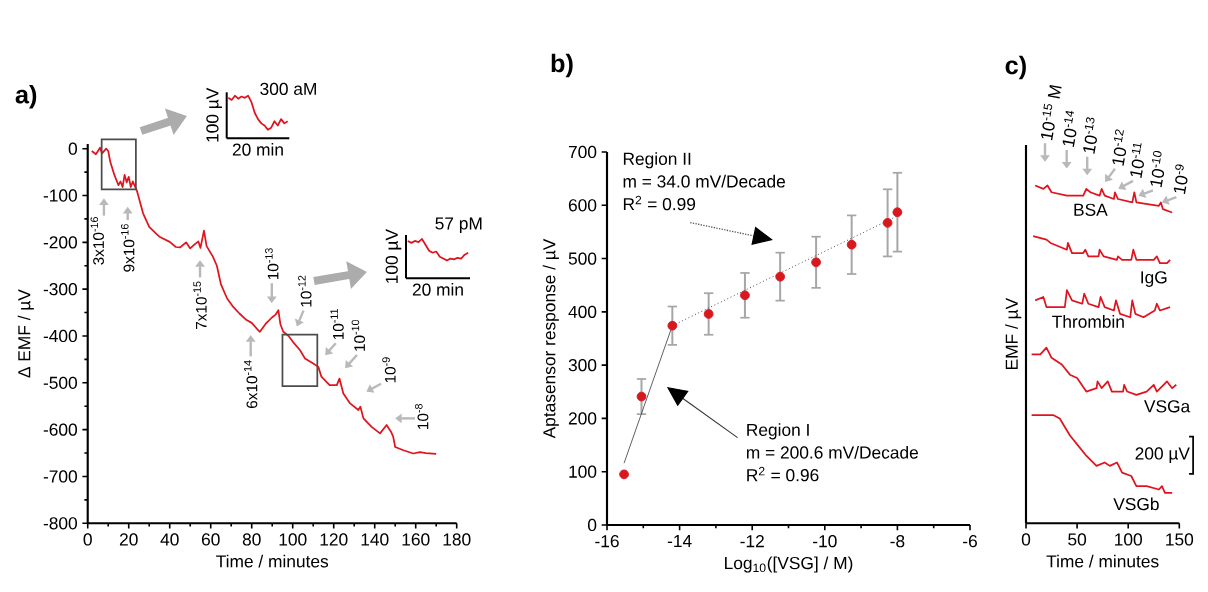 This screenshot has height=592, width=1208. I want to click on y-tick-label: 200, so click(582, 418).